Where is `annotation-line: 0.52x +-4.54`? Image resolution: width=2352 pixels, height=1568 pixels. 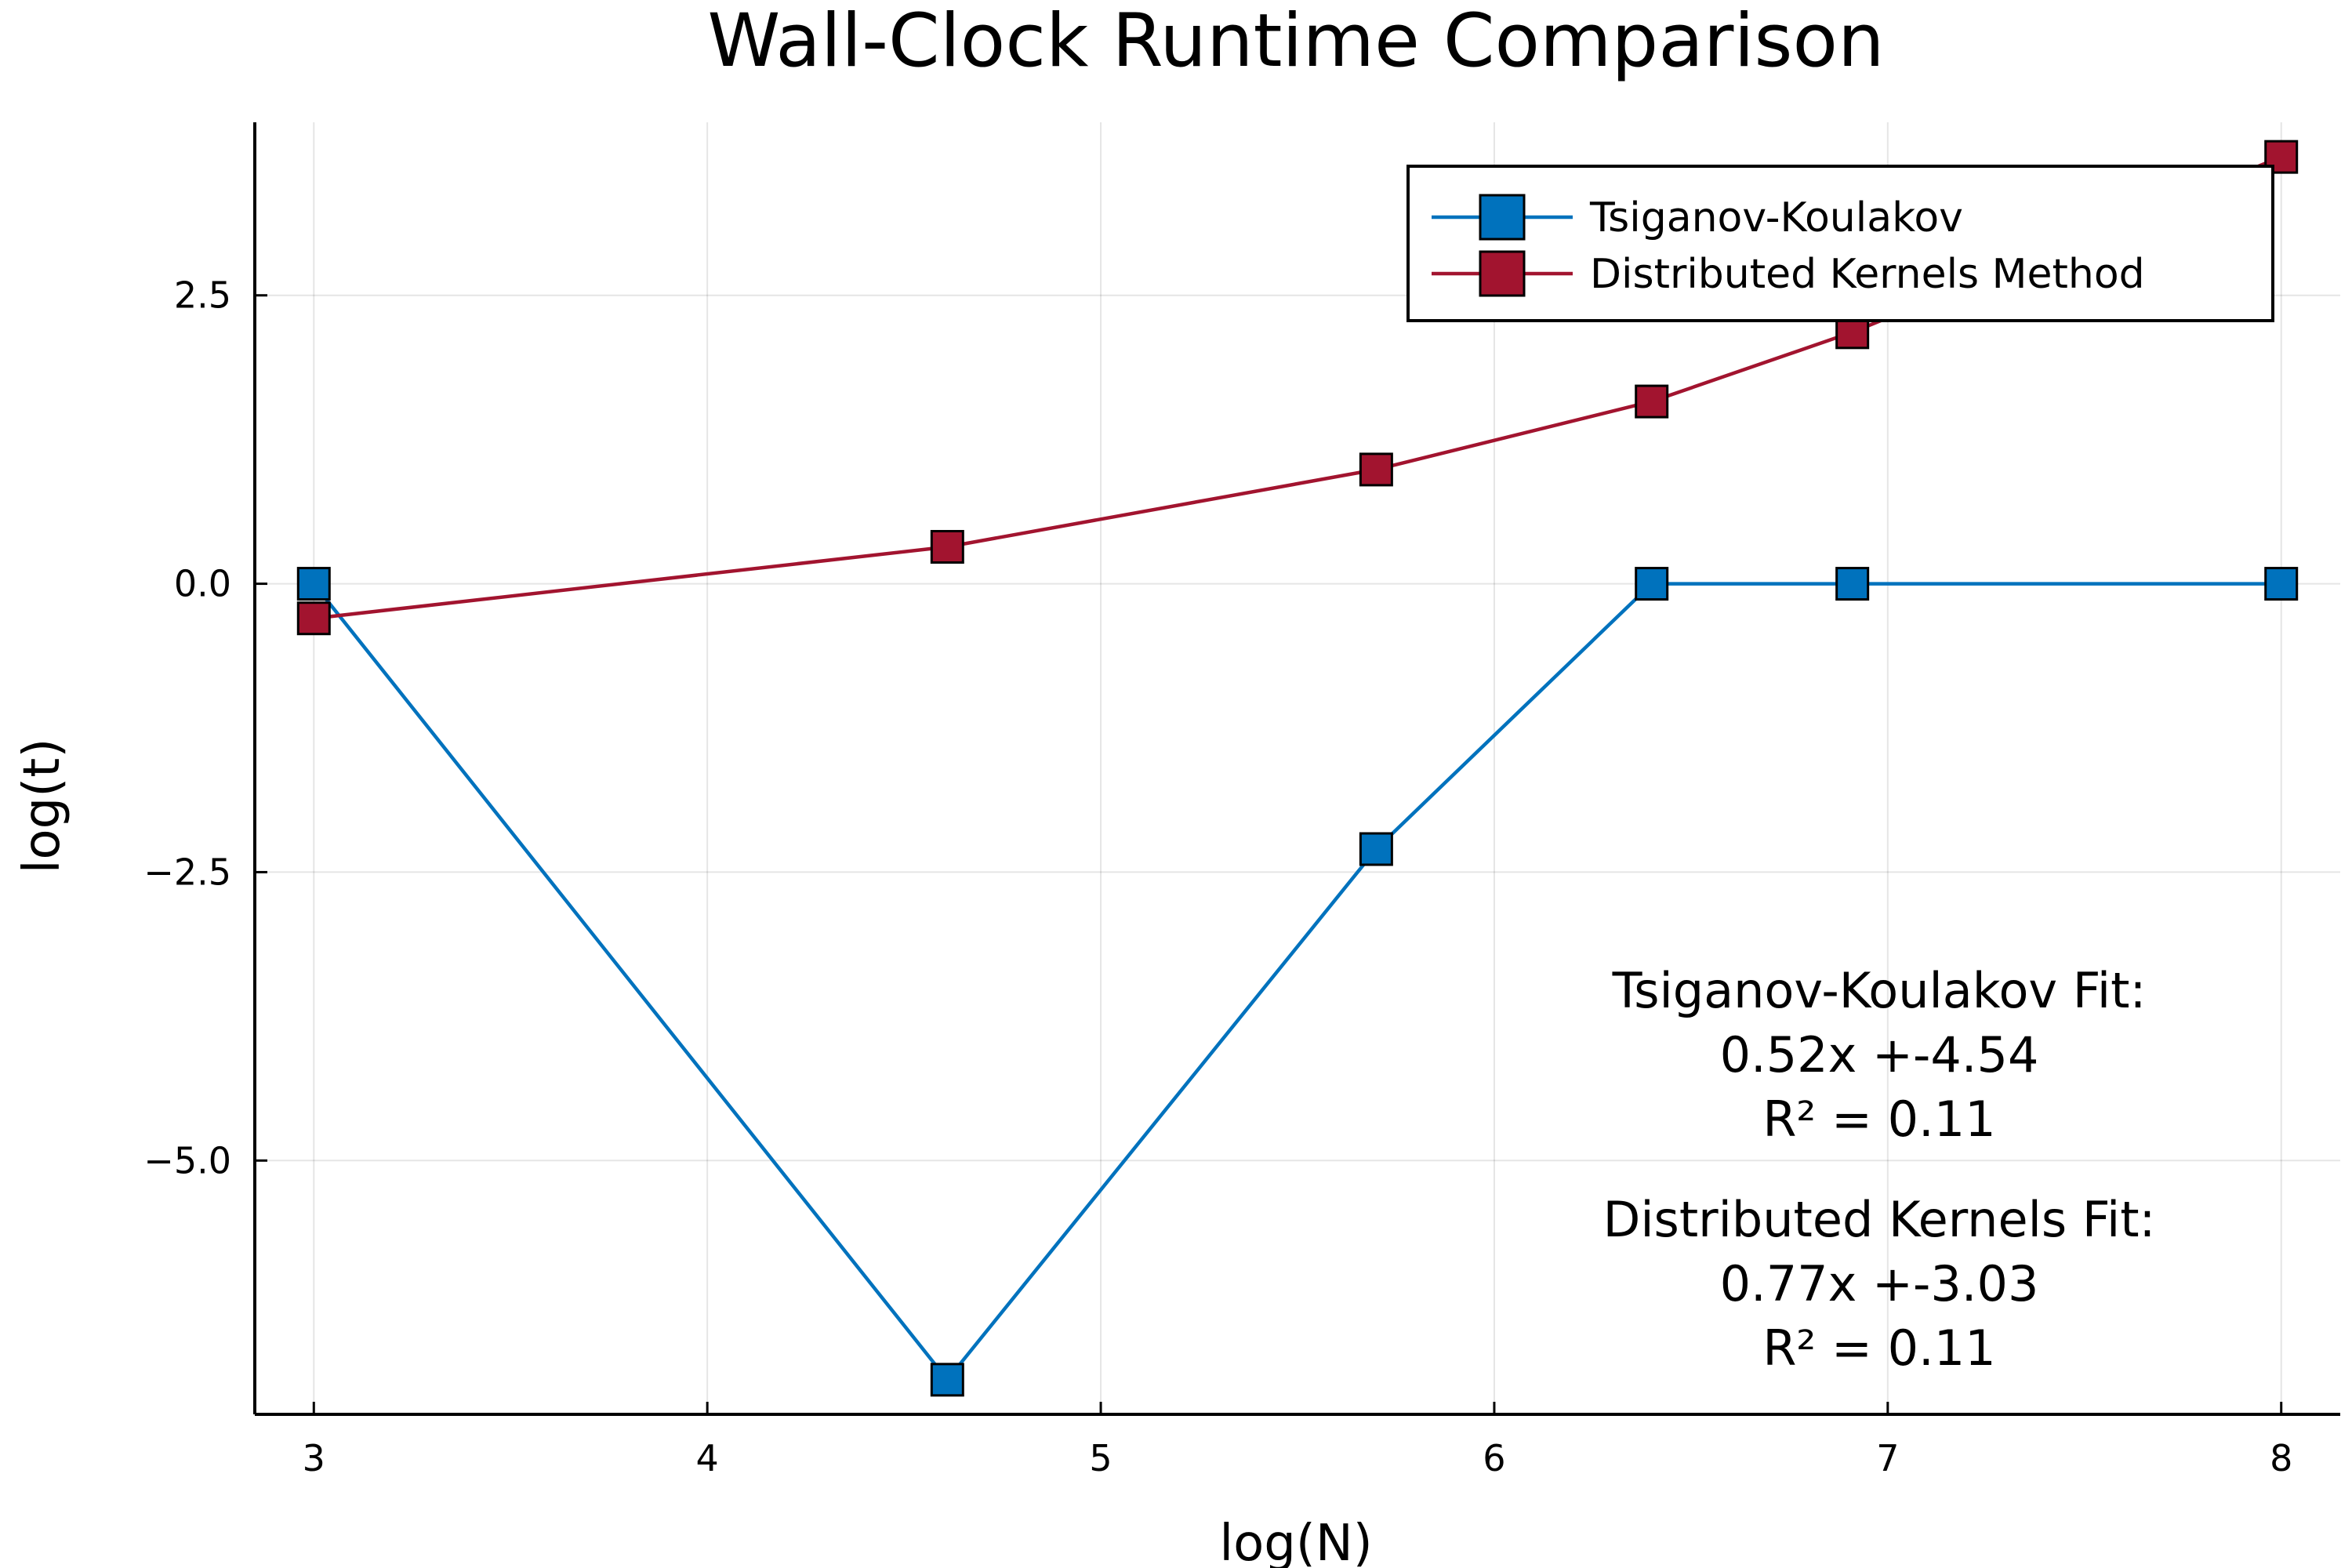
annotation-line: 0.52x +-4.54 is located at coordinates (1879, 1054).